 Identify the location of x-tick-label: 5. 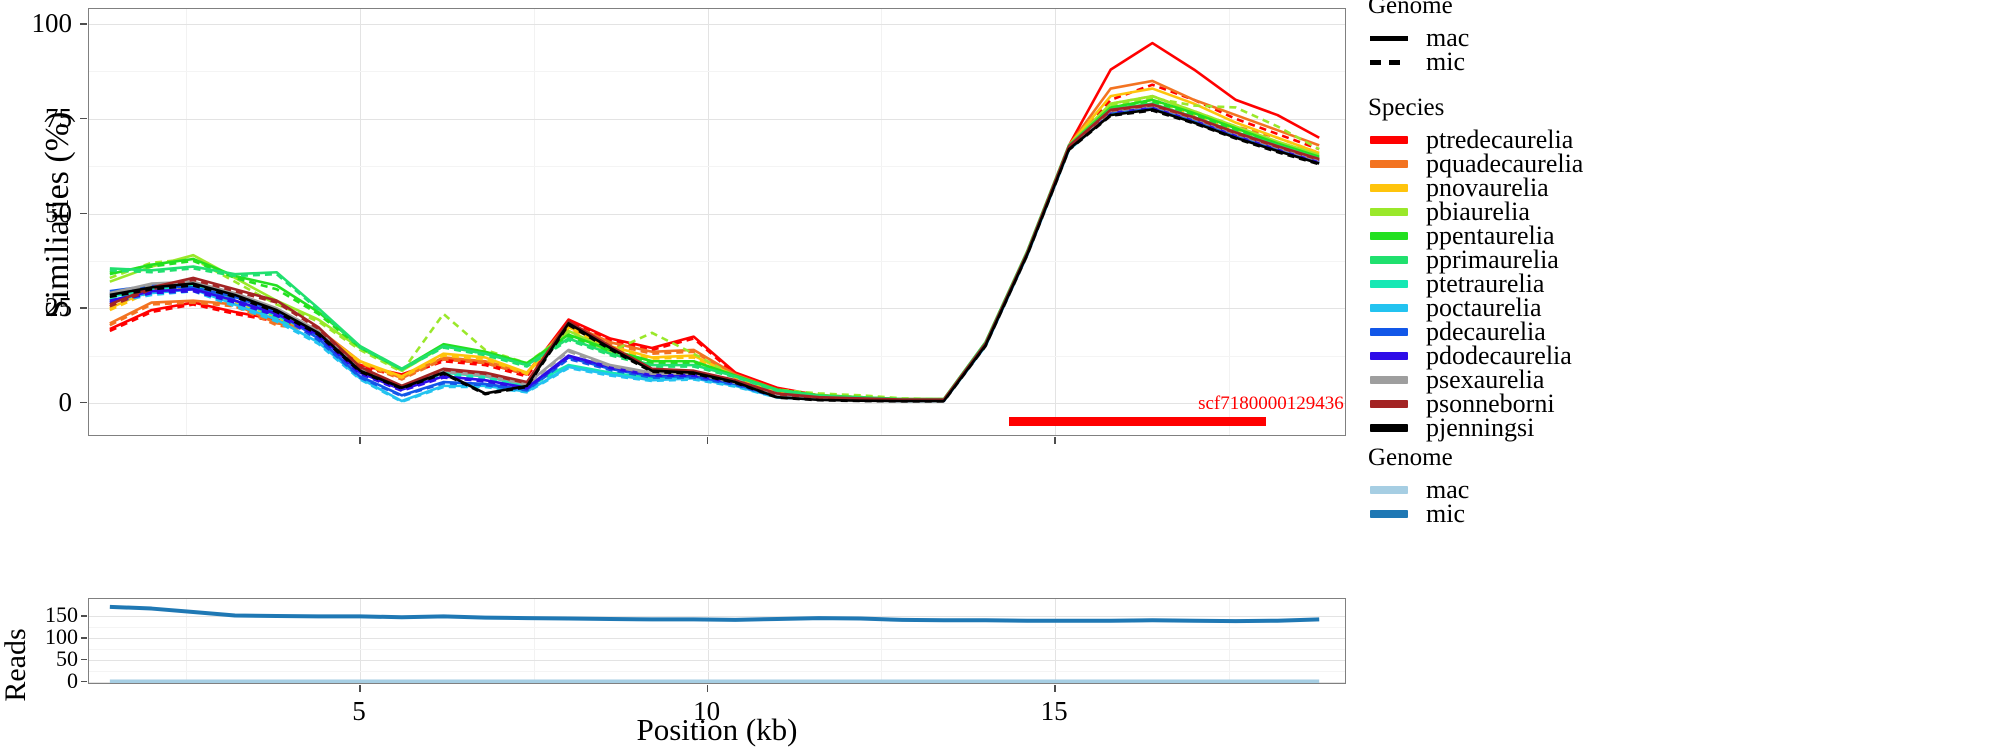
(359, 711).